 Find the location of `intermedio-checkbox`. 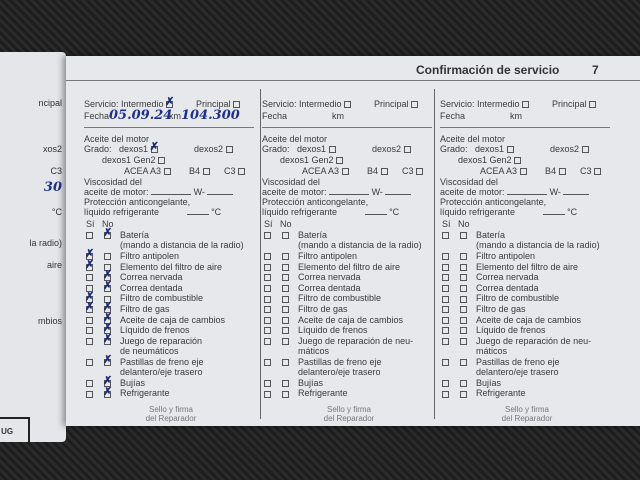

intermedio-checkbox is located at coordinates (526, 105).